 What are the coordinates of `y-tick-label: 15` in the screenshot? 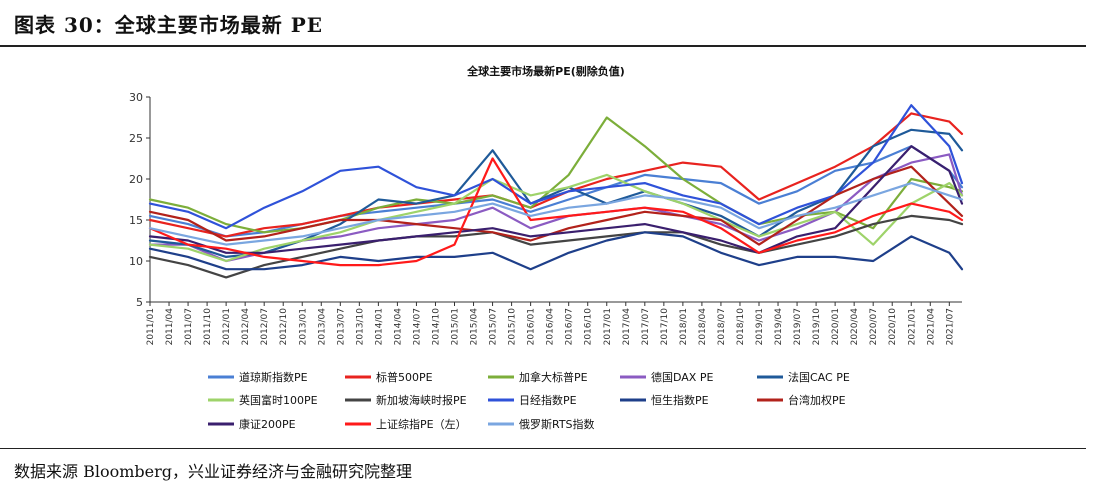 It's located at (136, 220).